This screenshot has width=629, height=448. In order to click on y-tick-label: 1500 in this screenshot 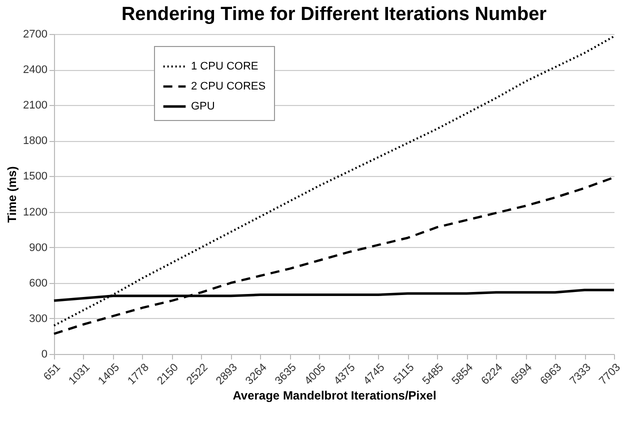, I will do `click(35, 176)`.